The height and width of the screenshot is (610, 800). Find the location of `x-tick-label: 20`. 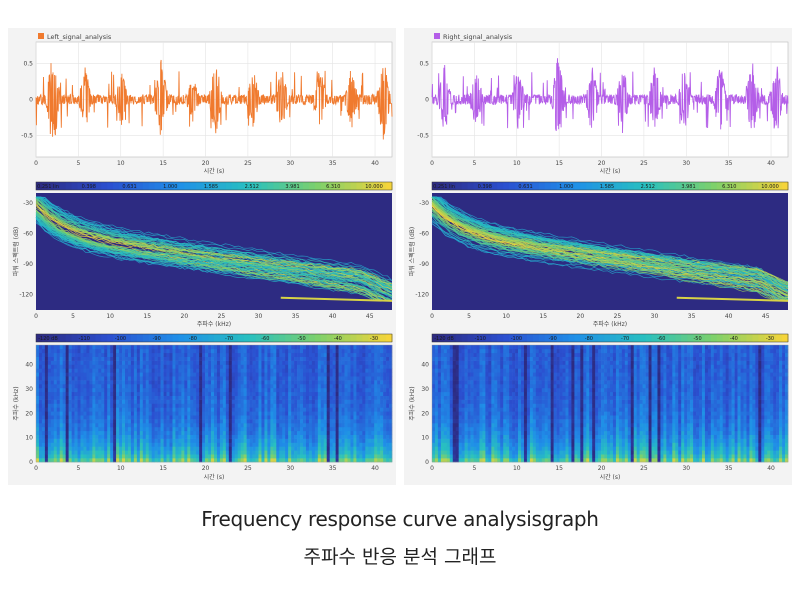

x-tick-label: 20 is located at coordinates (185, 316).